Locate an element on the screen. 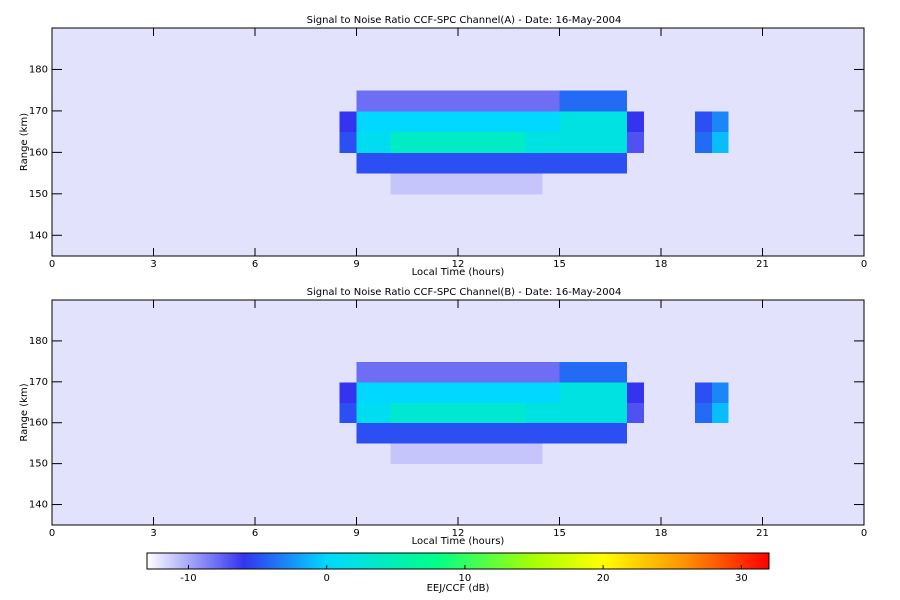  x-tick-label: 9 is located at coordinates (356, 533).